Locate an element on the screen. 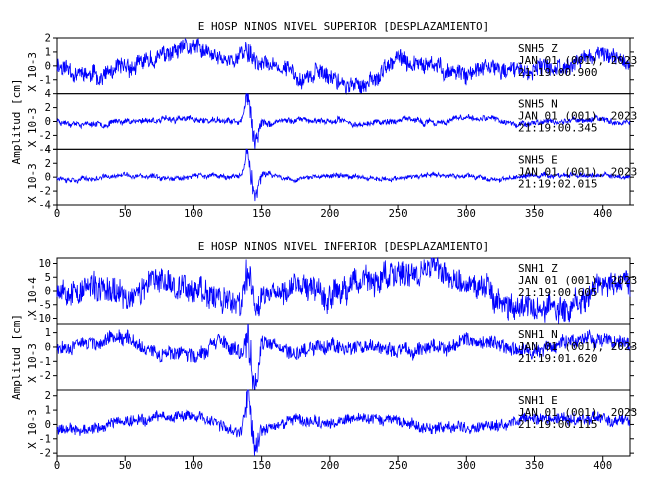 This screenshot has width=650, height=500. y-tick-label: -5 is located at coordinates (44, 305).